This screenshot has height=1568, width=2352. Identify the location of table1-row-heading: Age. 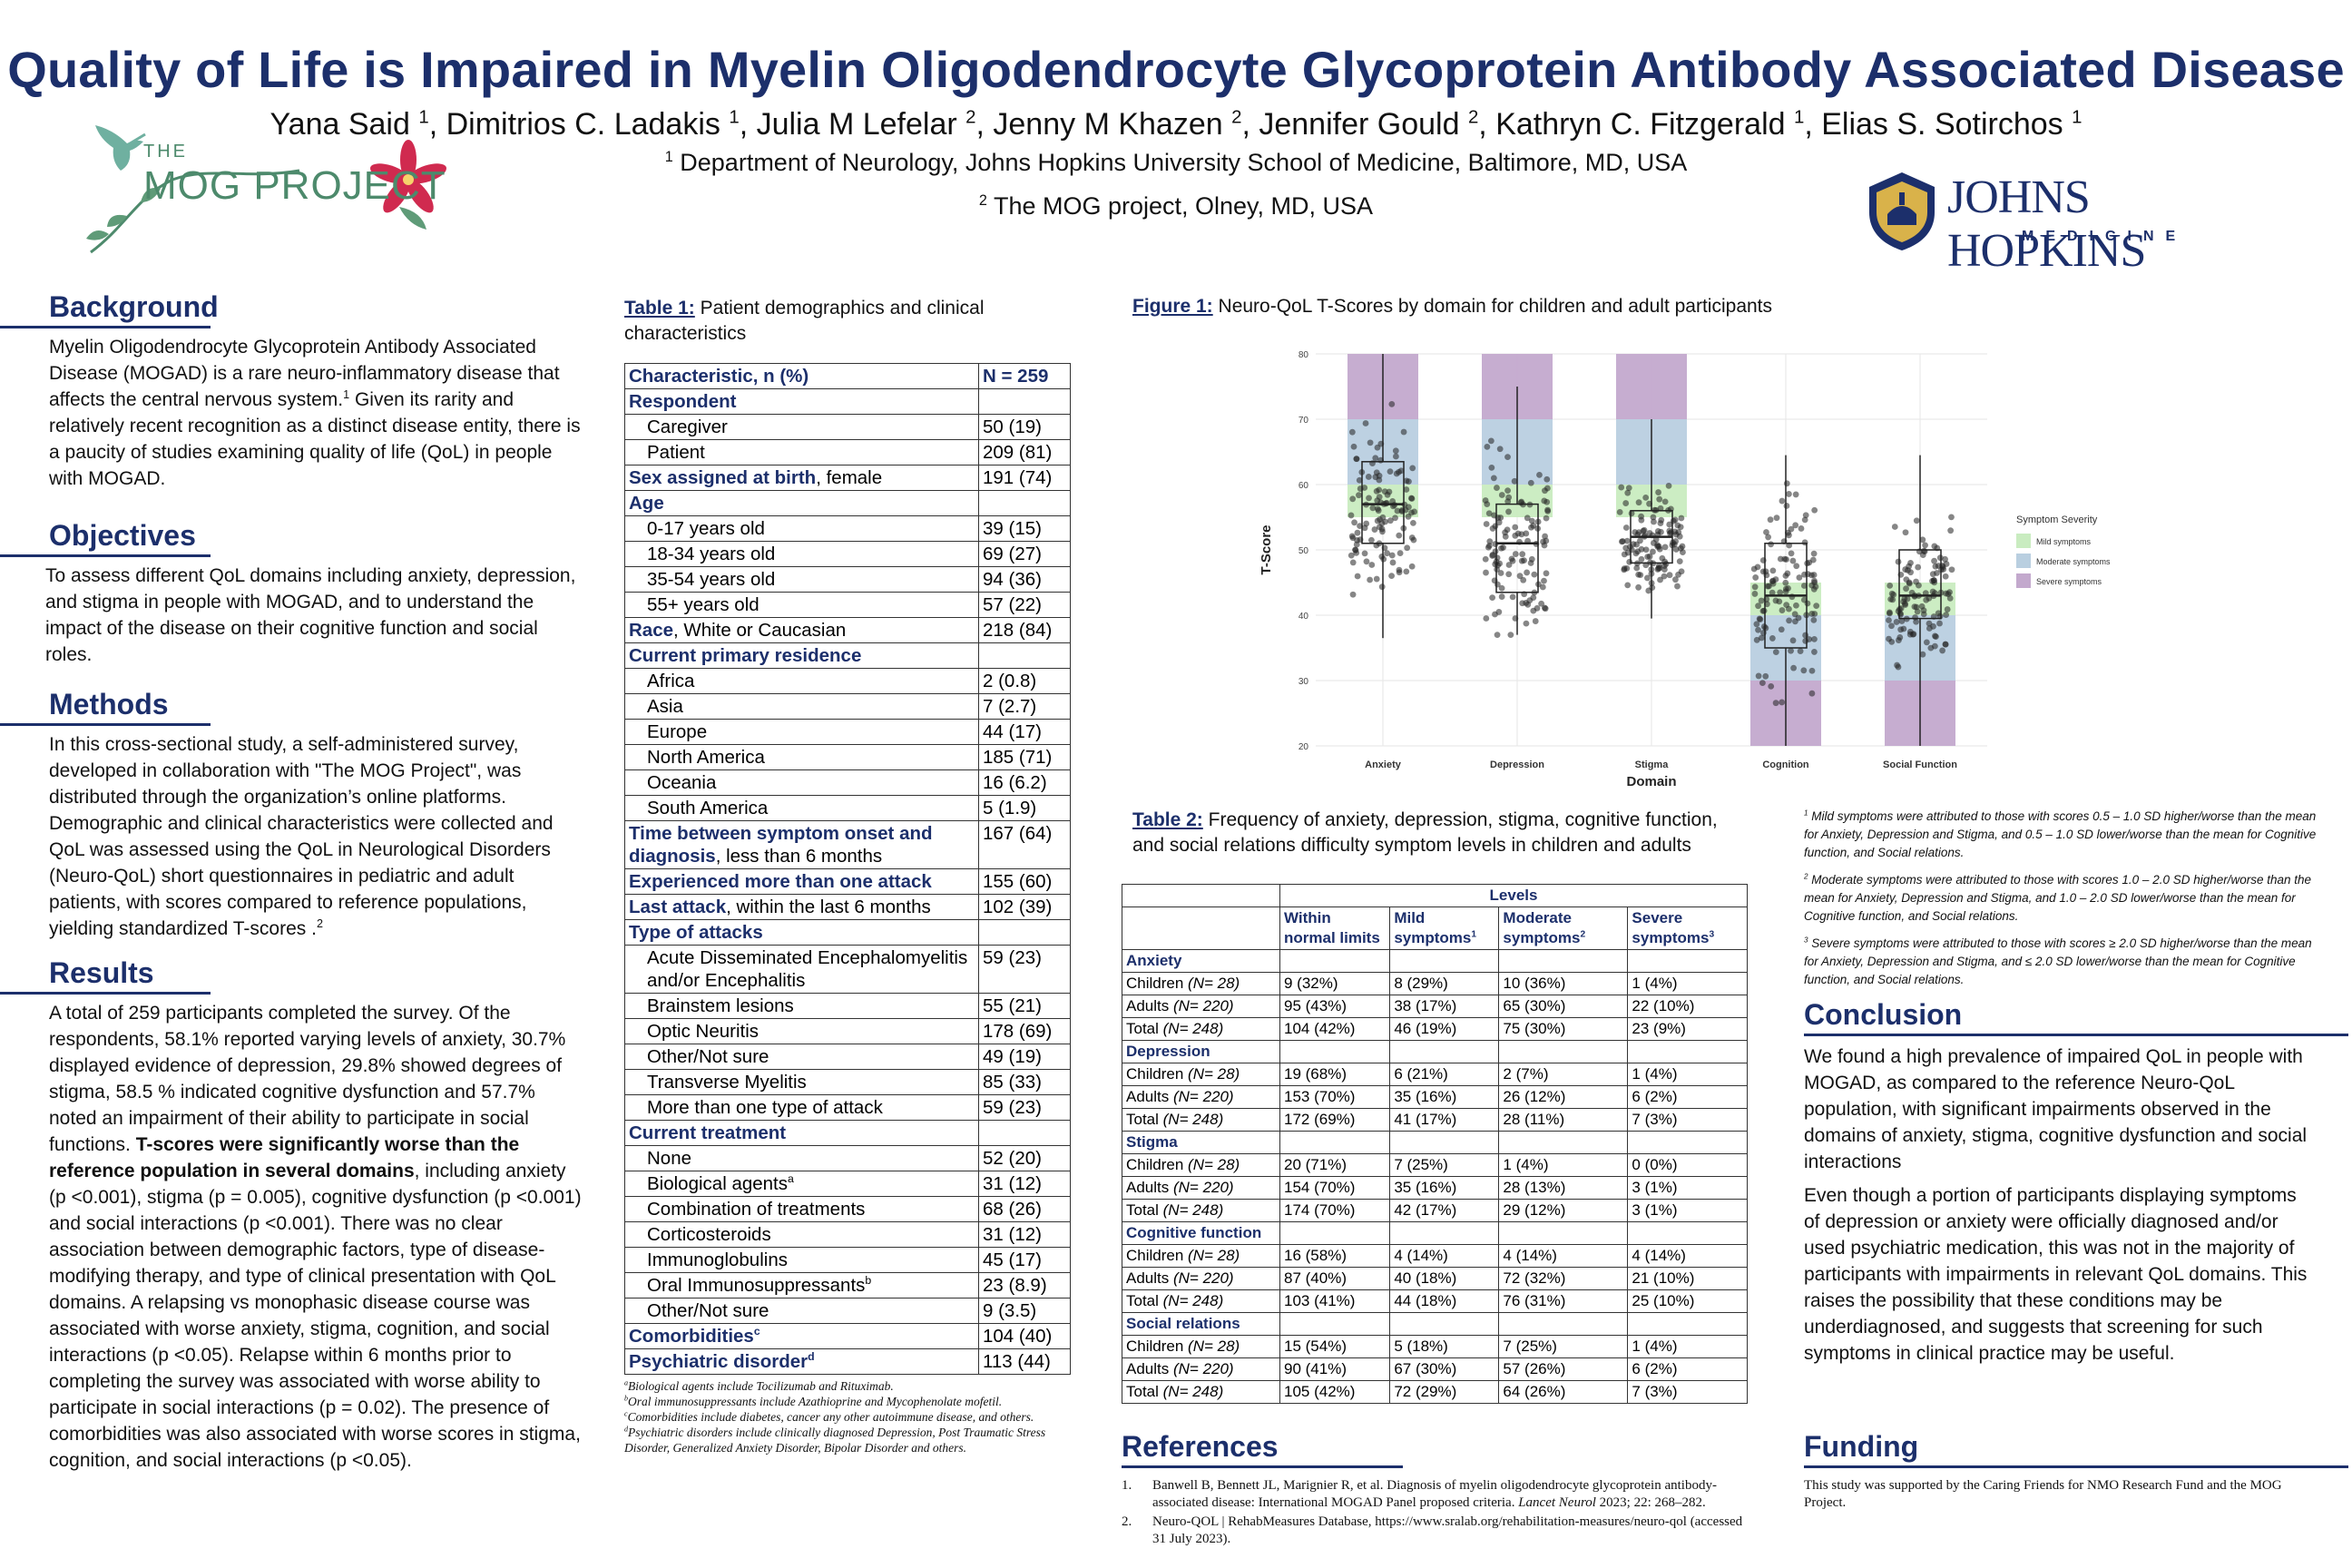
(646, 503).